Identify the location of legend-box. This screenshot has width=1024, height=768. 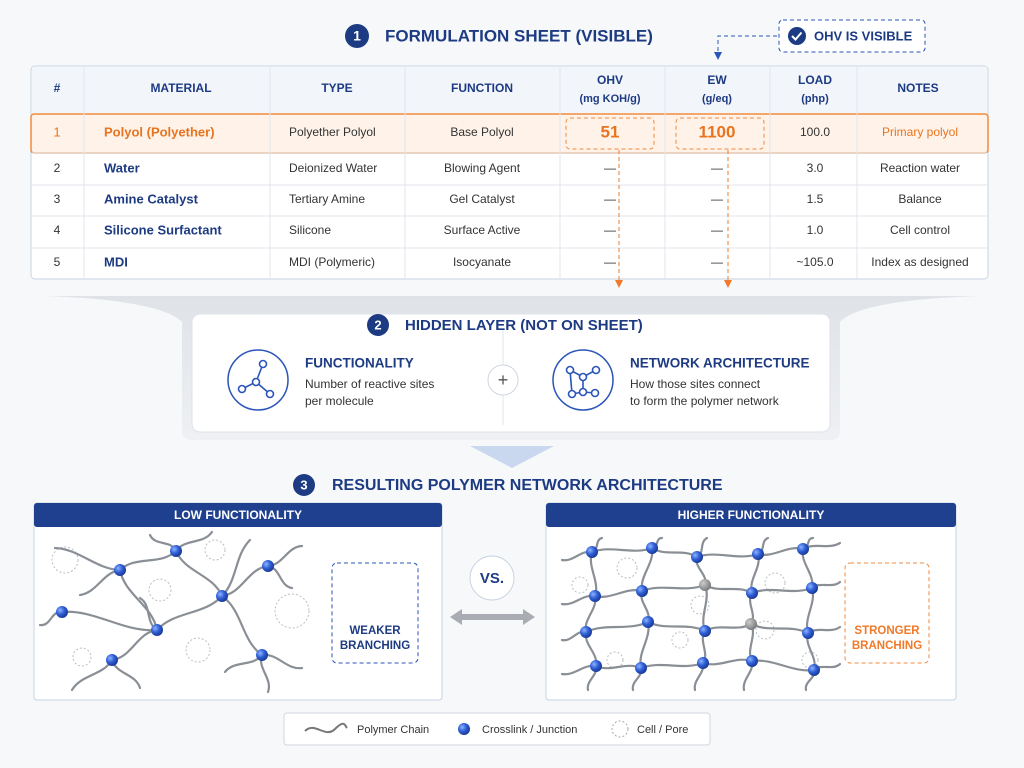
(497, 729).